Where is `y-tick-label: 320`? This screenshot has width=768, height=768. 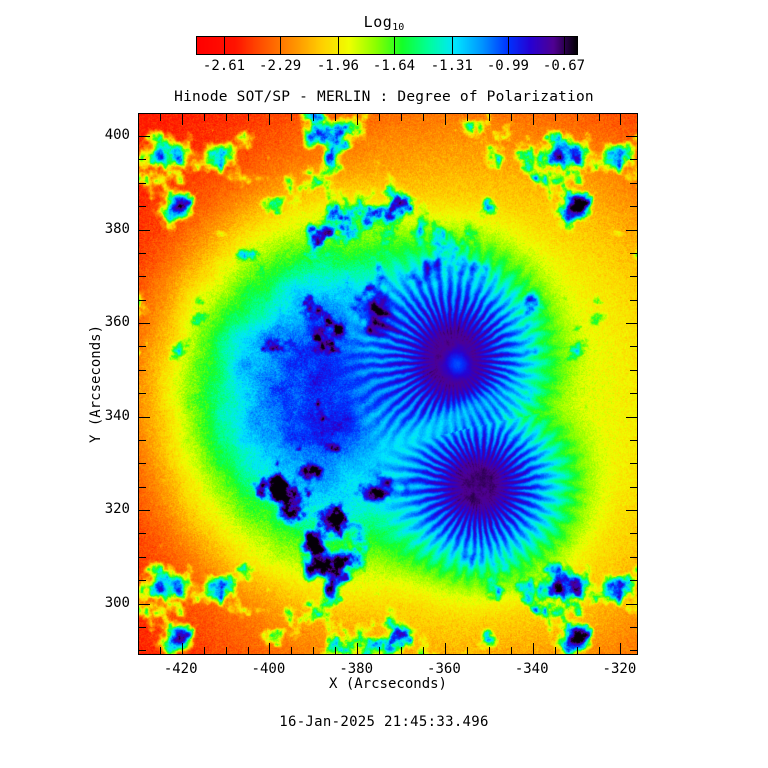
y-tick-label: 320 is located at coordinates (117, 509).